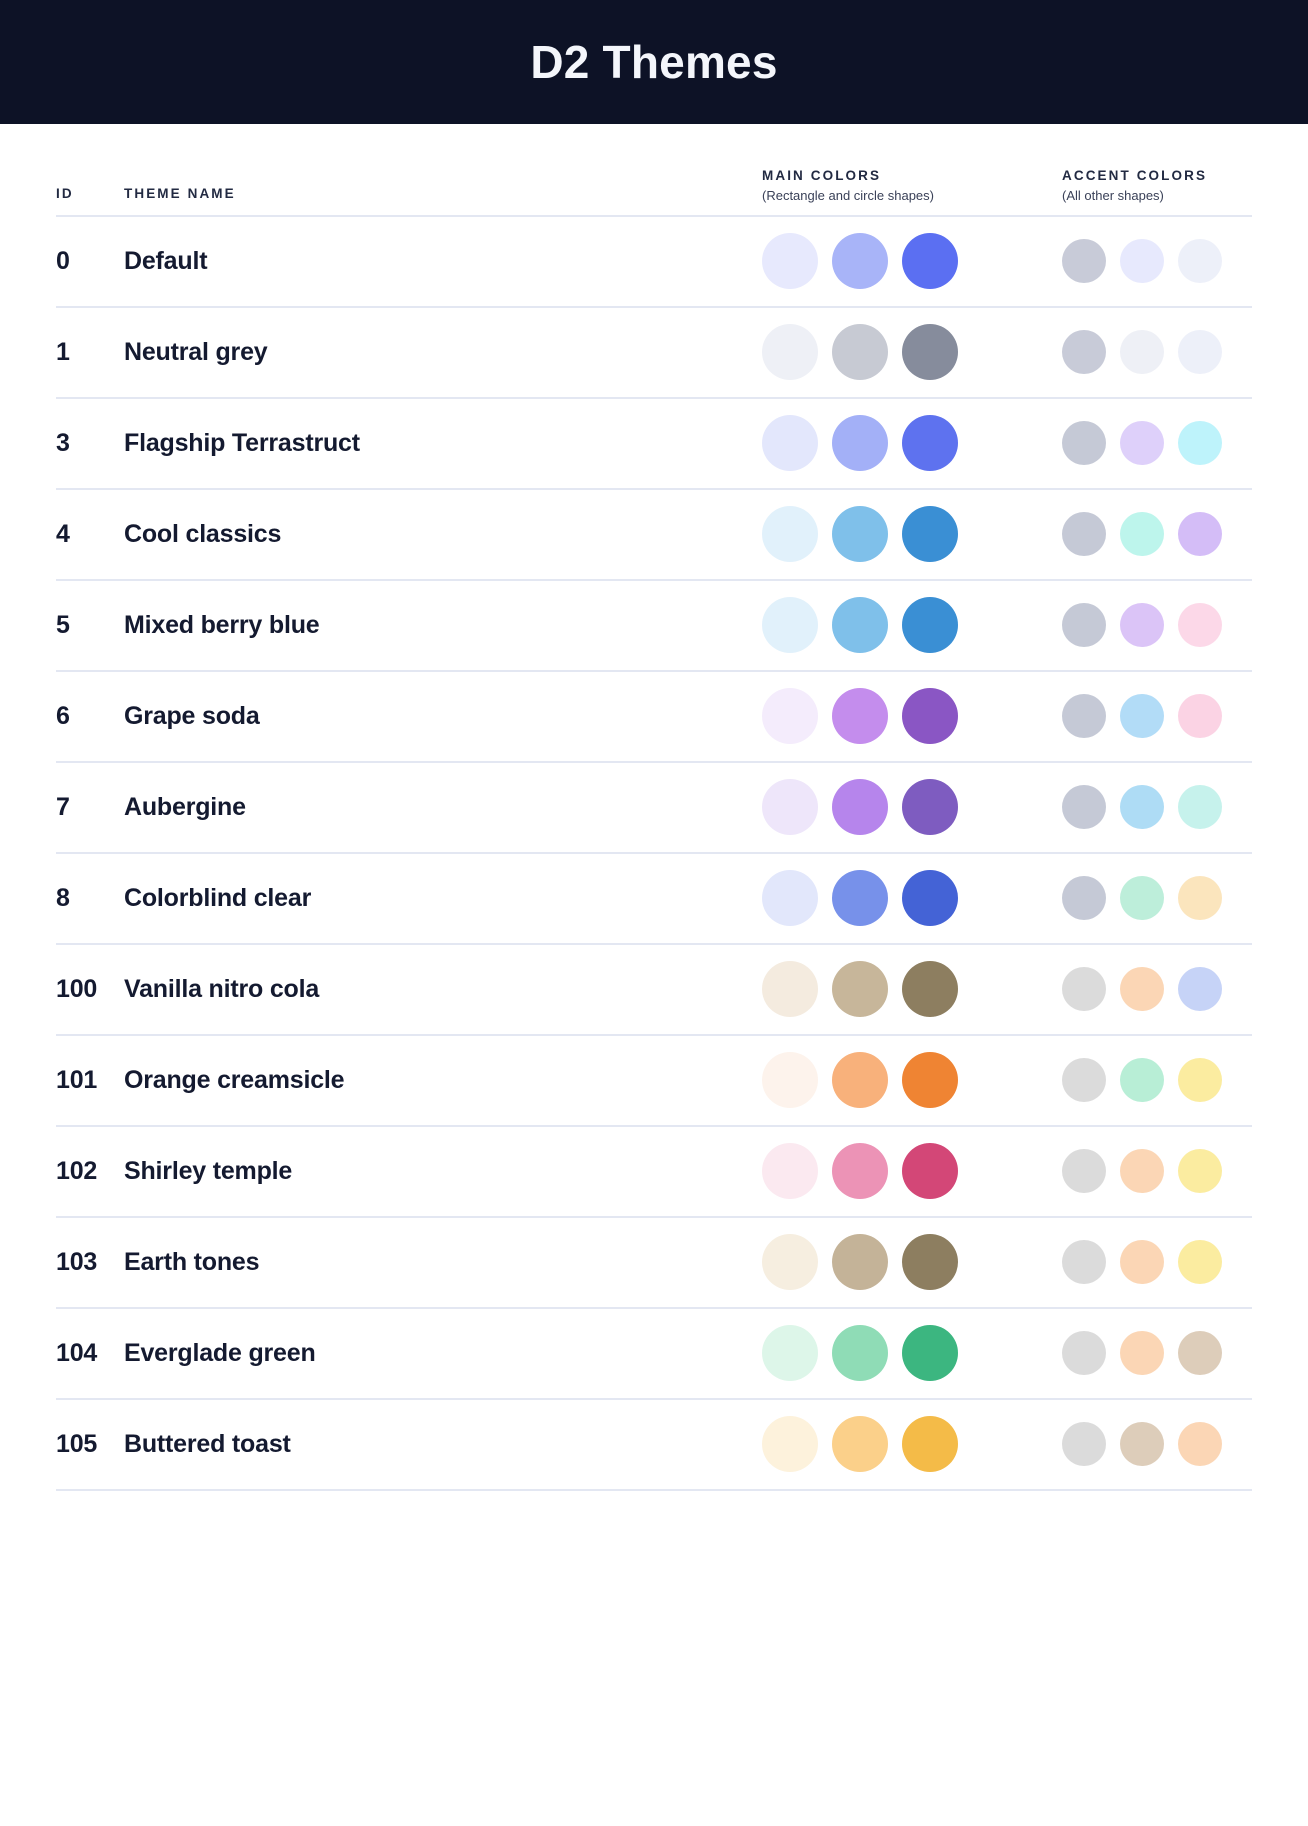  What do you see at coordinates (654, 1081) in the screenshot?
I see `table-row: 101 Orange creamsicle` at bounding box center [654, 1081].